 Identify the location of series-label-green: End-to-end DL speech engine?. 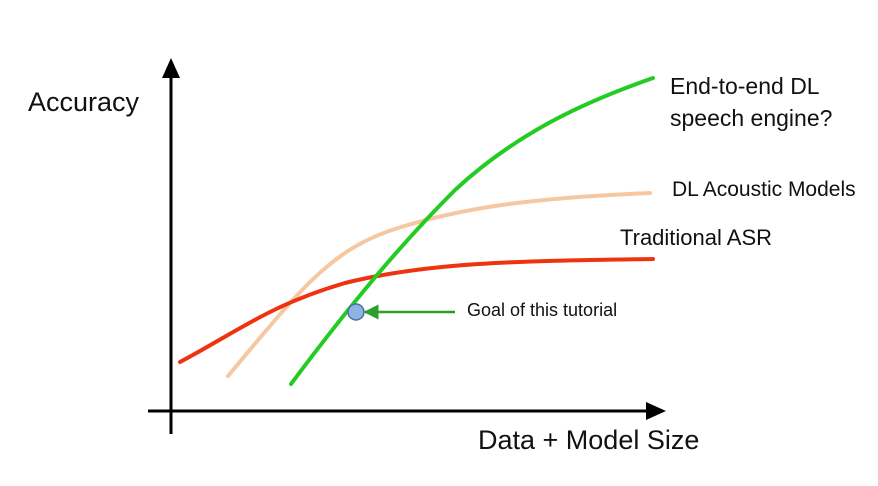
(760, 102).